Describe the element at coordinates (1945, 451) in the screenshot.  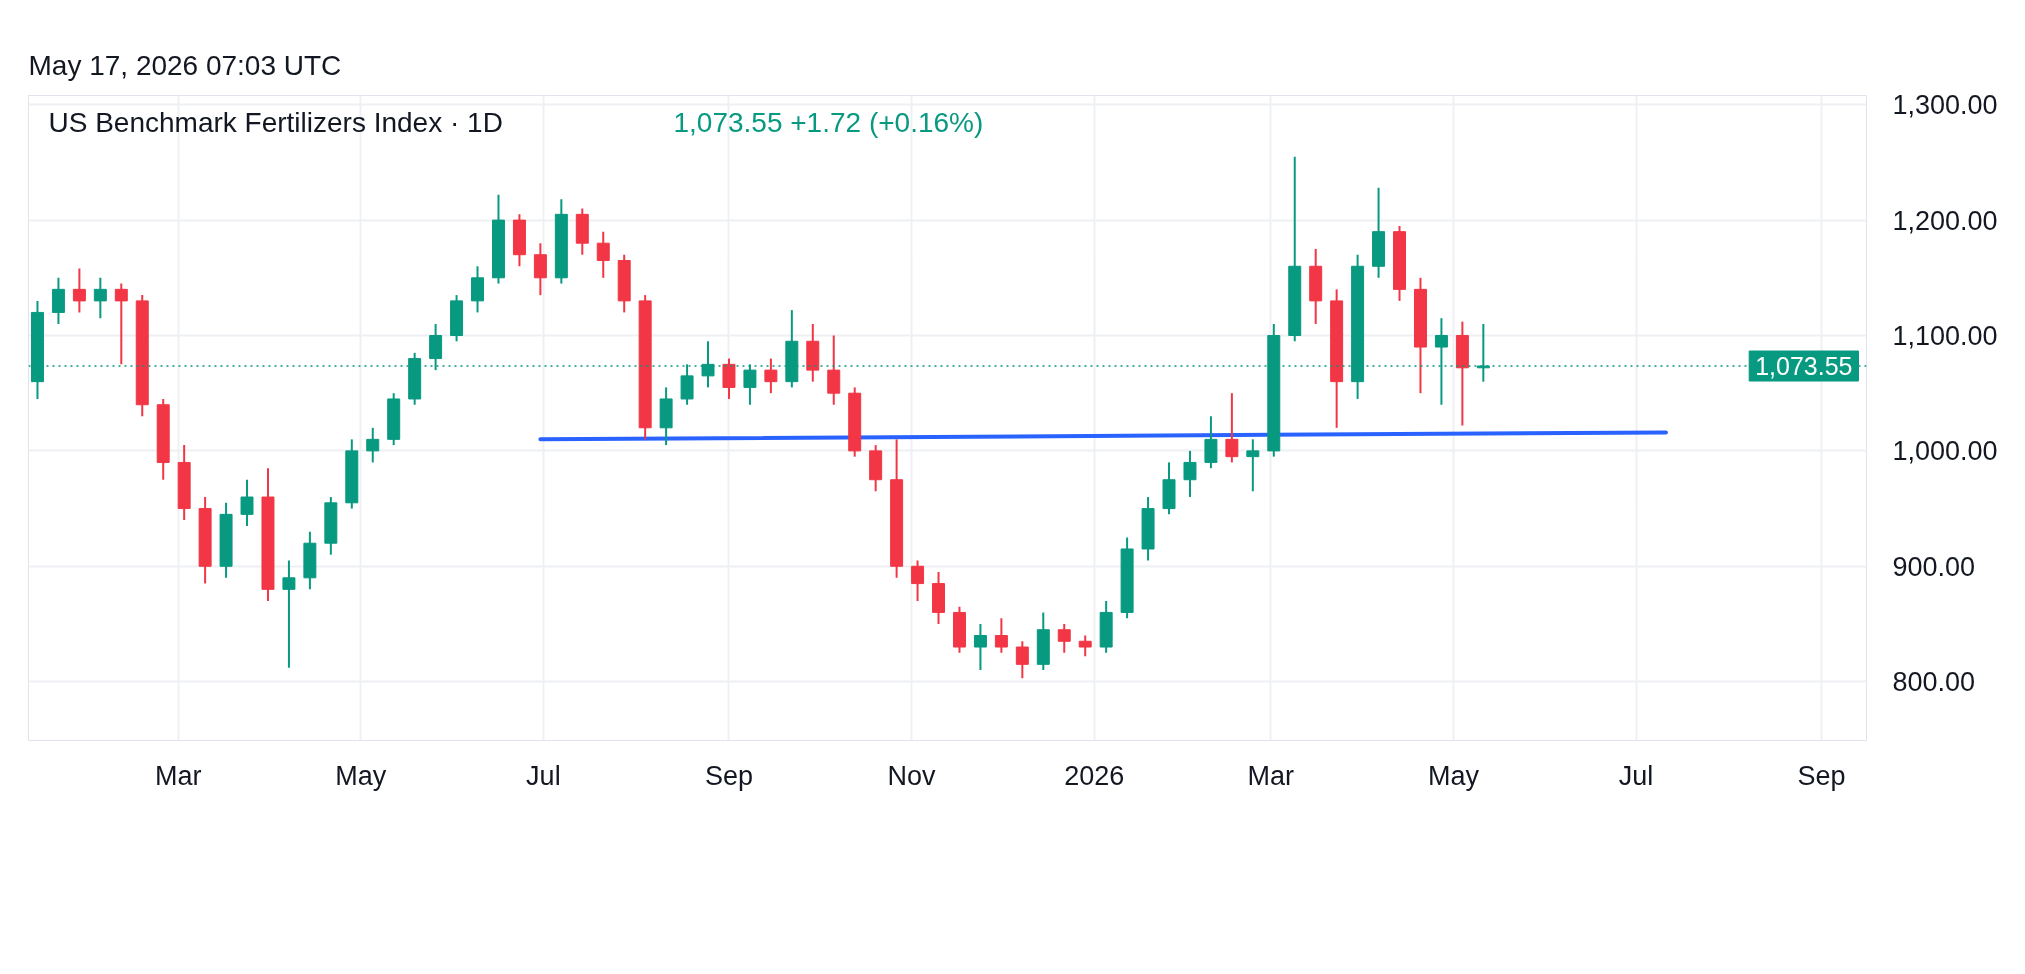
I see `y-tick-label: 1,000.00` at that location.